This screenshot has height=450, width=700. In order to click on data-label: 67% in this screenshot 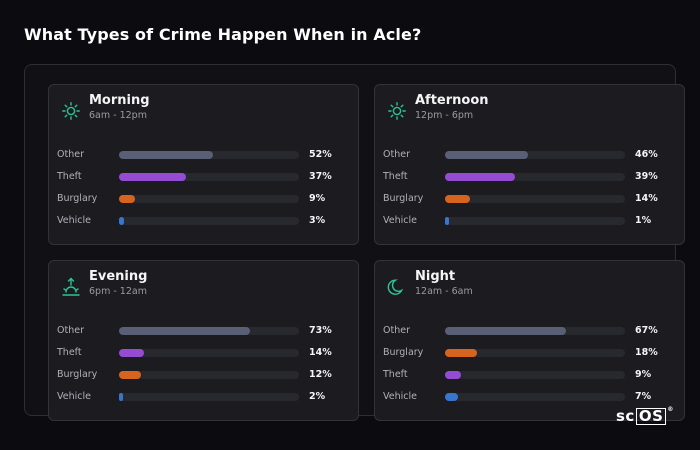, I will do `click(646, 330)`.